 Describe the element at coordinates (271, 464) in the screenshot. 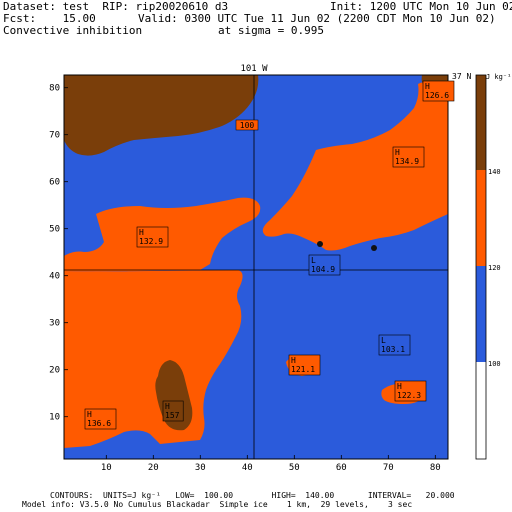

I see `x-axis: 10 20 30 40 50 60 70 80` at that location.